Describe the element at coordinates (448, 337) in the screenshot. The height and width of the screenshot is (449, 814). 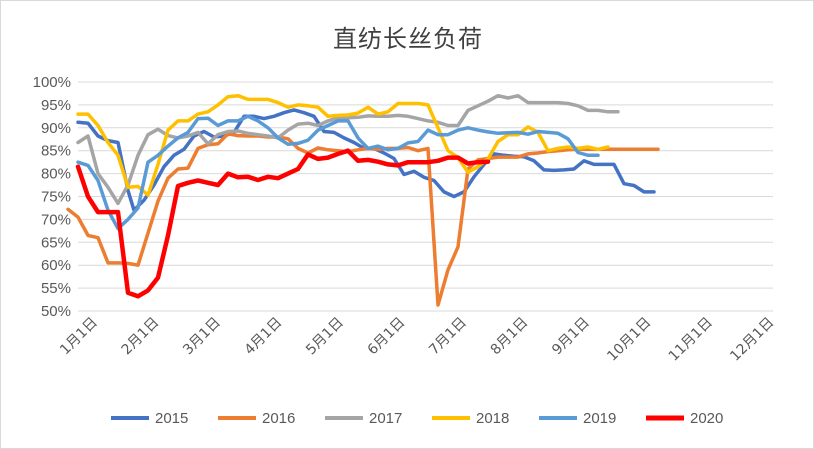
I see `x-tick-label: 7月1日` at that location.